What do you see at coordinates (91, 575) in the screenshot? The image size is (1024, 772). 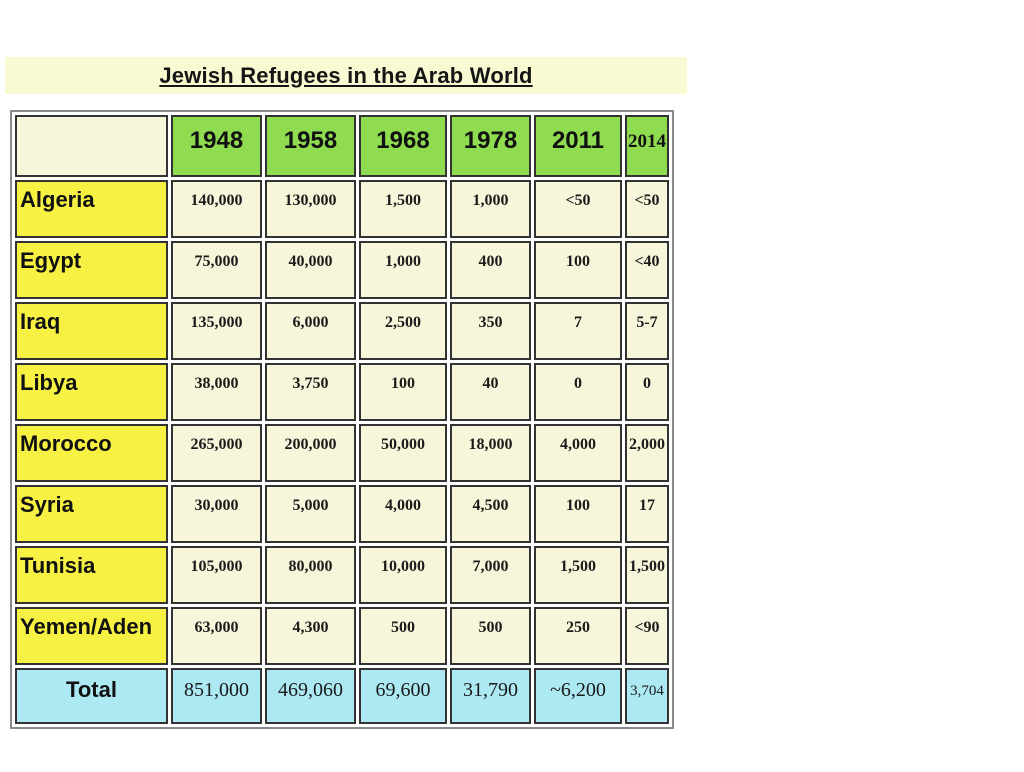 I see `country-cell: Tunisia` at bounding box center [91, 575].